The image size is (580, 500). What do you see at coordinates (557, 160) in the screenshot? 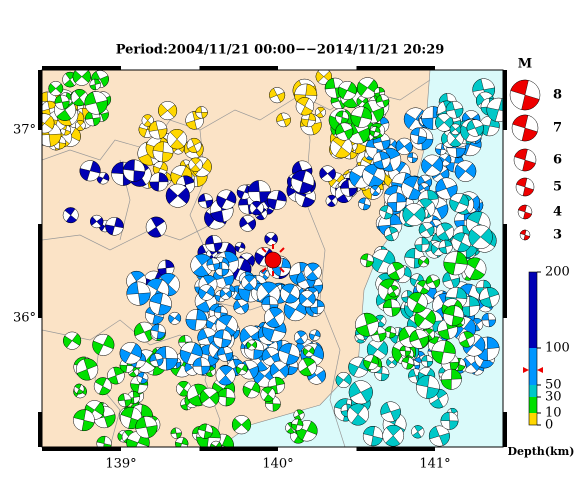
I see `legend-label: 6` at bounding box center [557, 160].